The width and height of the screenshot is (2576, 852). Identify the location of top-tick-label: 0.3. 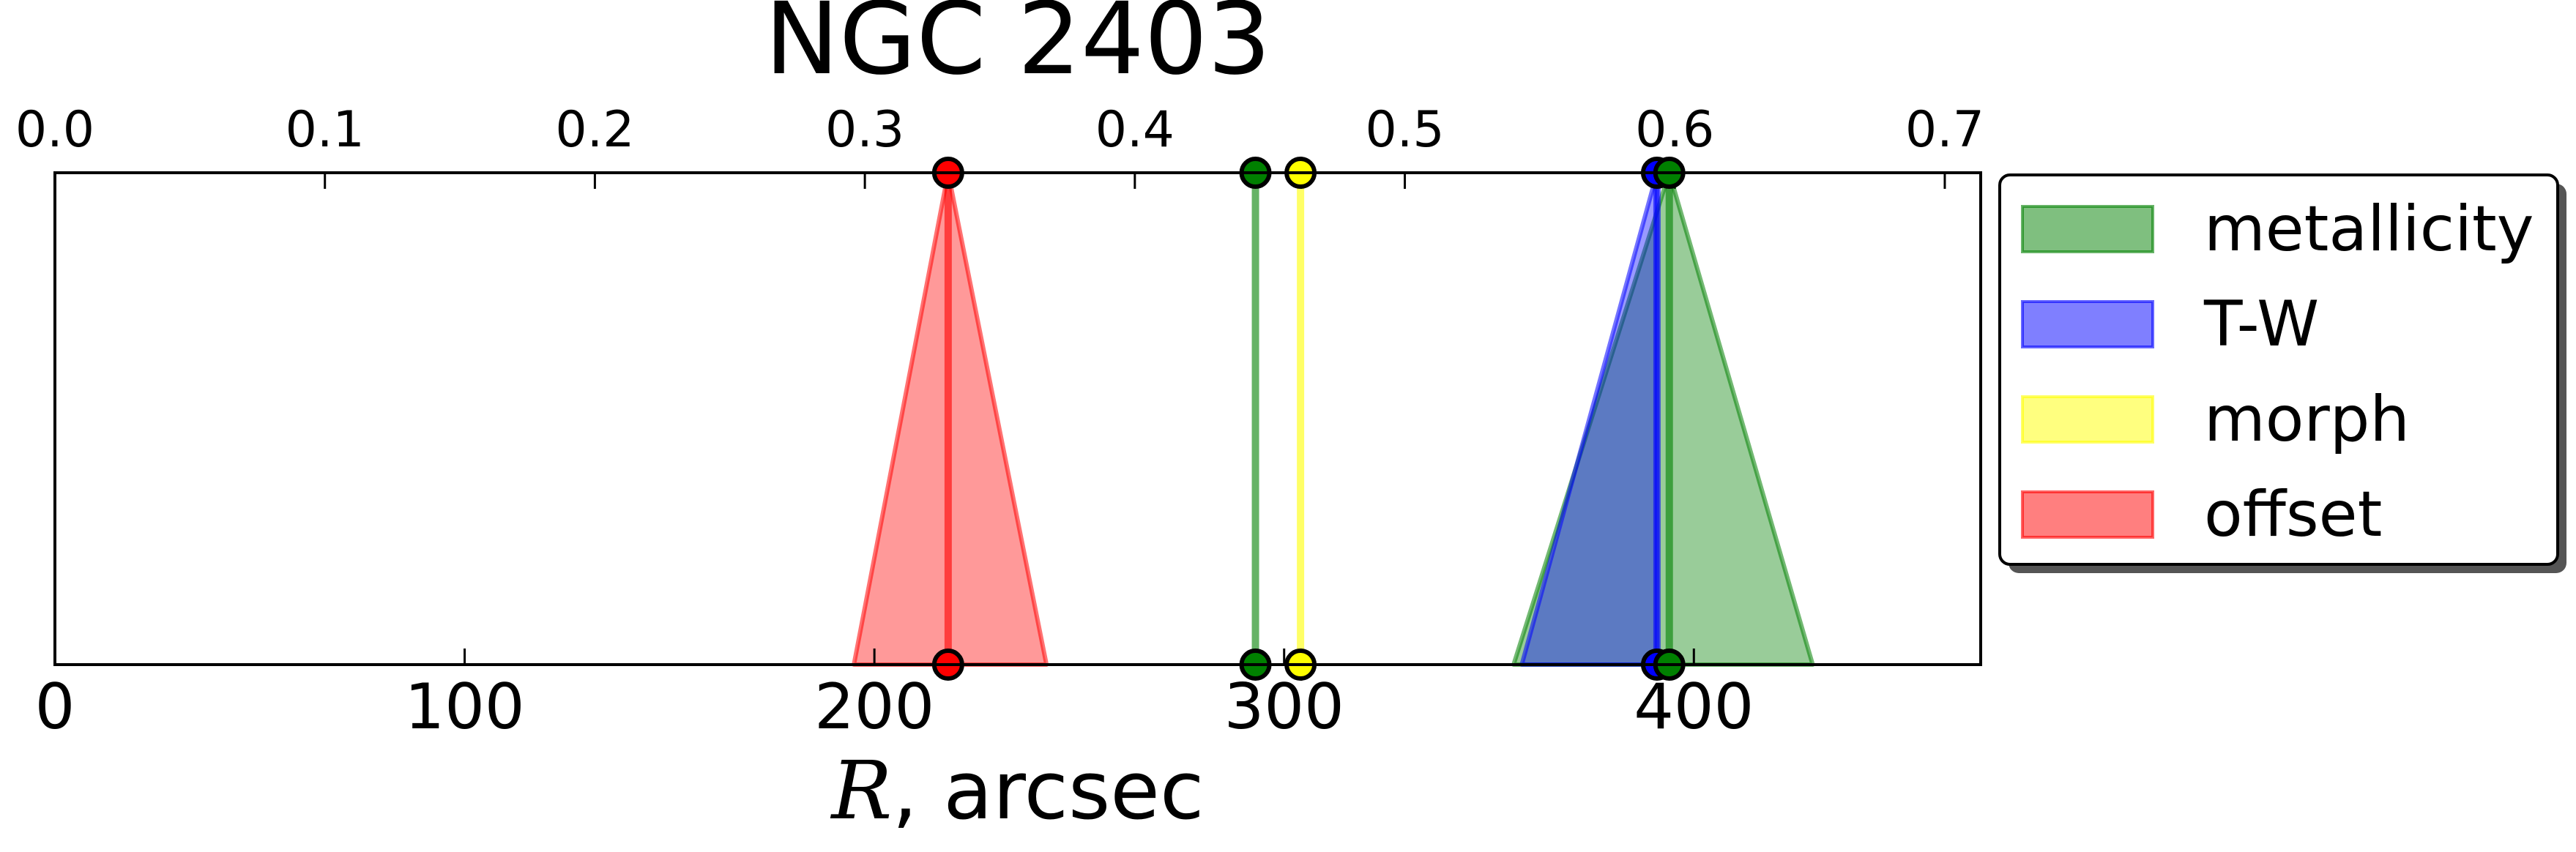
(864, 130).